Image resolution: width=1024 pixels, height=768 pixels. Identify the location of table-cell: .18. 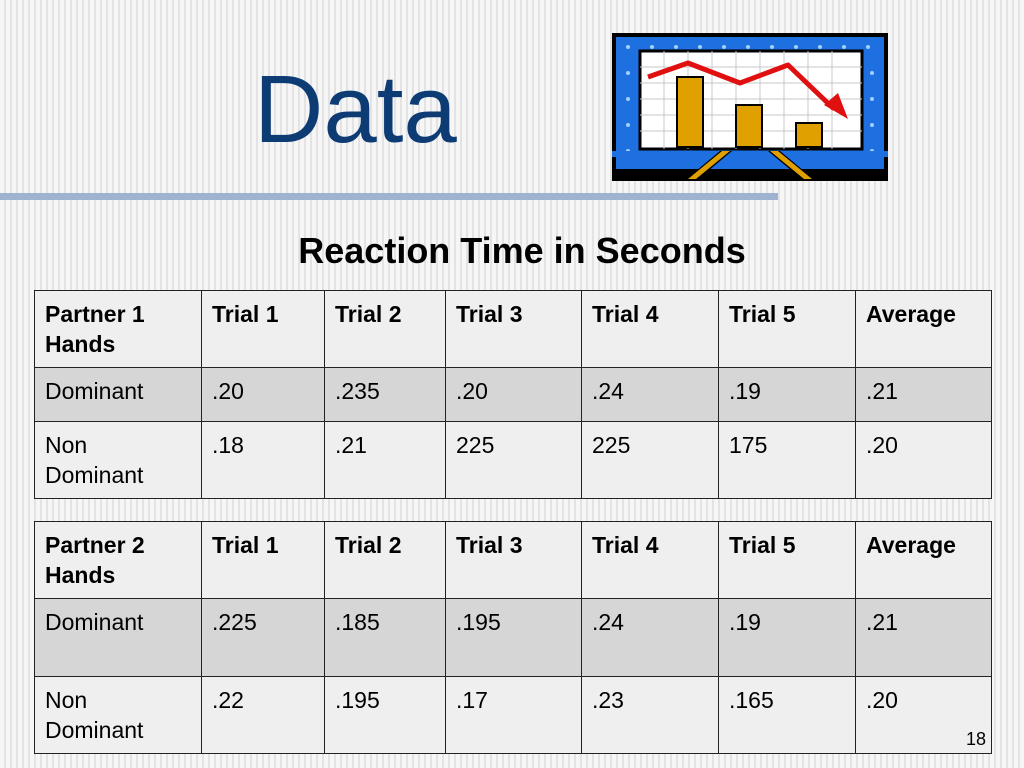
(263, 460).